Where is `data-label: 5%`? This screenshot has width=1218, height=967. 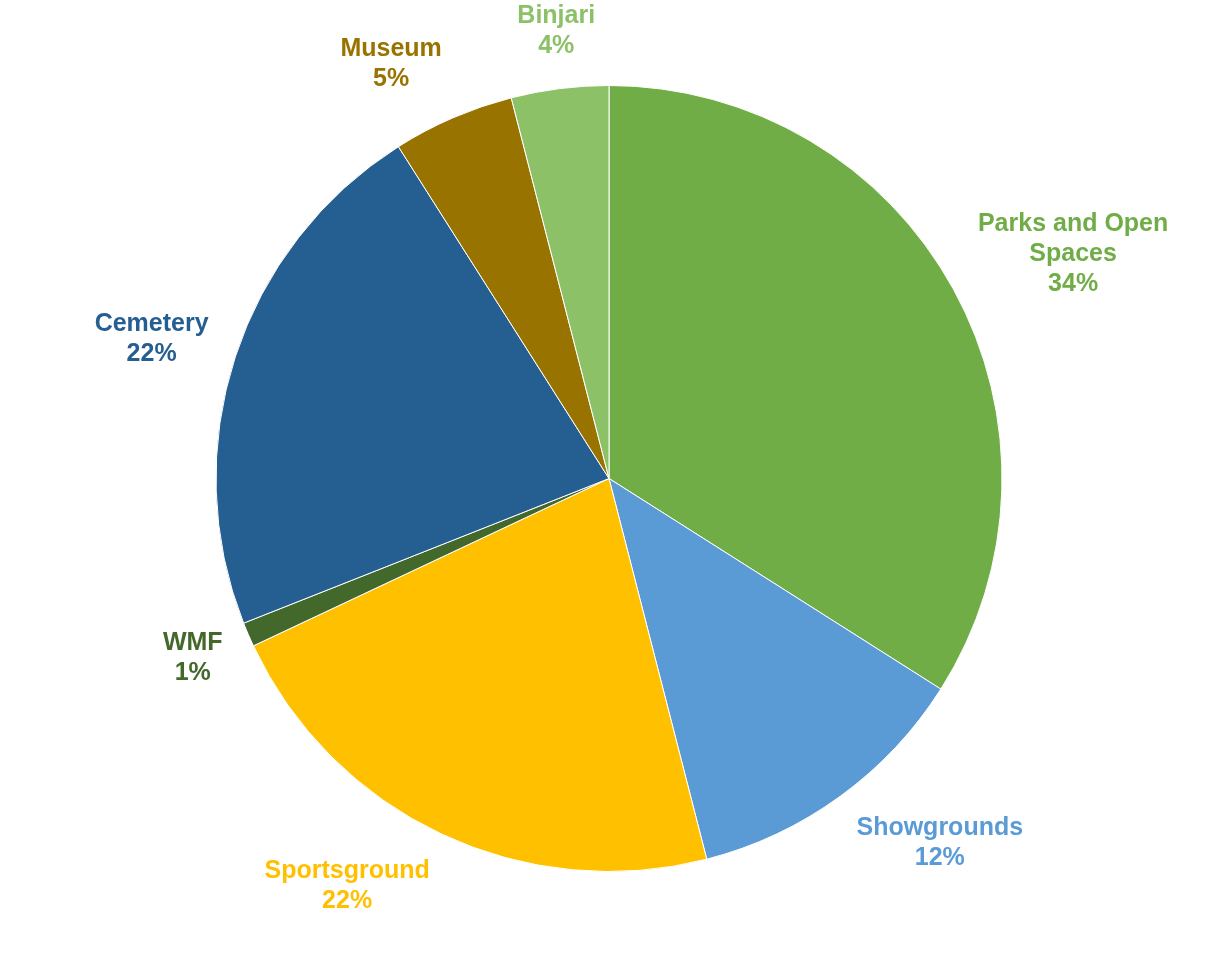
data-label: 5% is located at coordinates (391, 77).